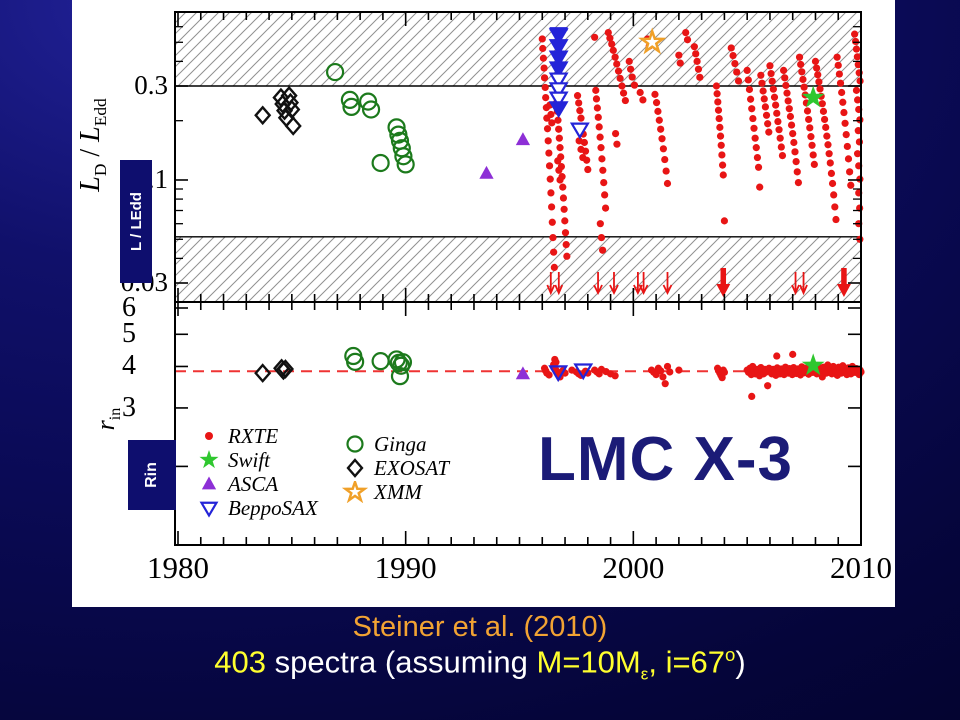 The image size is (960, 720). I want to click on legend-item-ginga: Ginga, so click(395, 444).